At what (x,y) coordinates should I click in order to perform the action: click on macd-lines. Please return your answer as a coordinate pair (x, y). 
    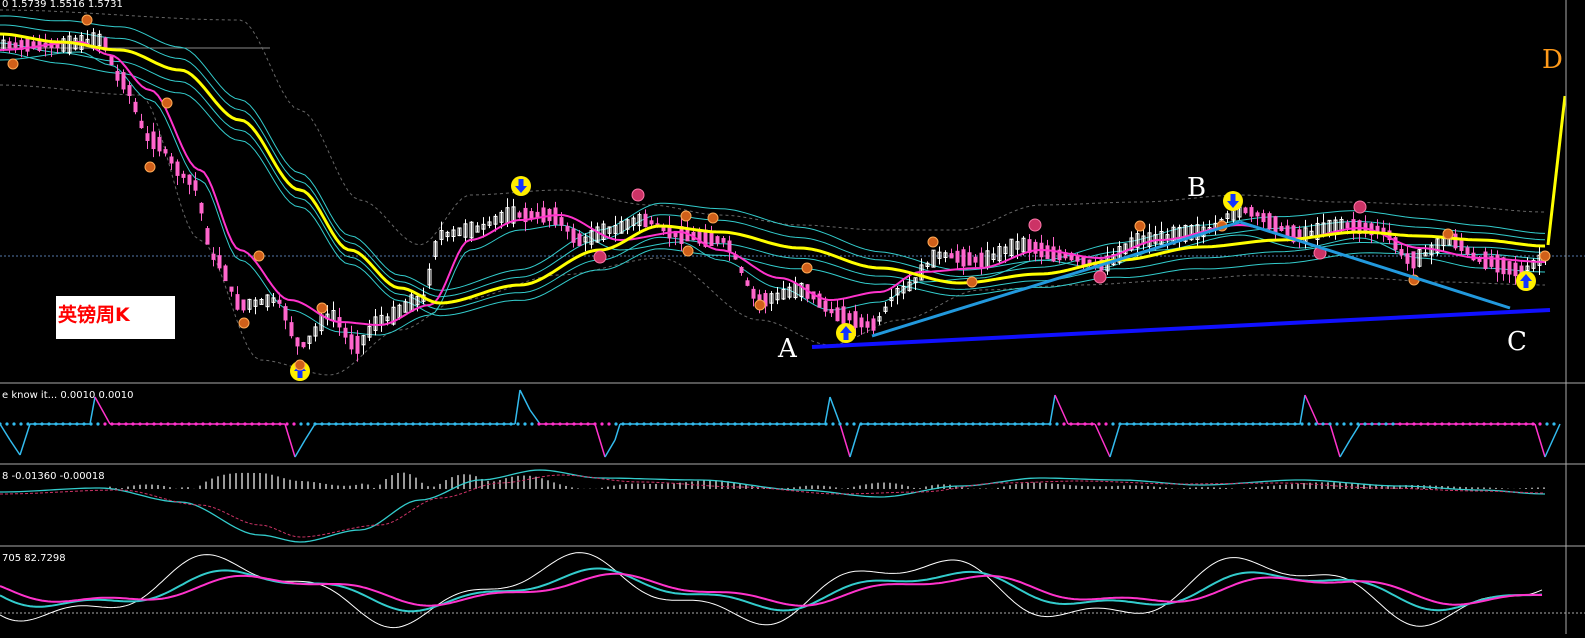
    Looking at the image, I should click on (773, 506).